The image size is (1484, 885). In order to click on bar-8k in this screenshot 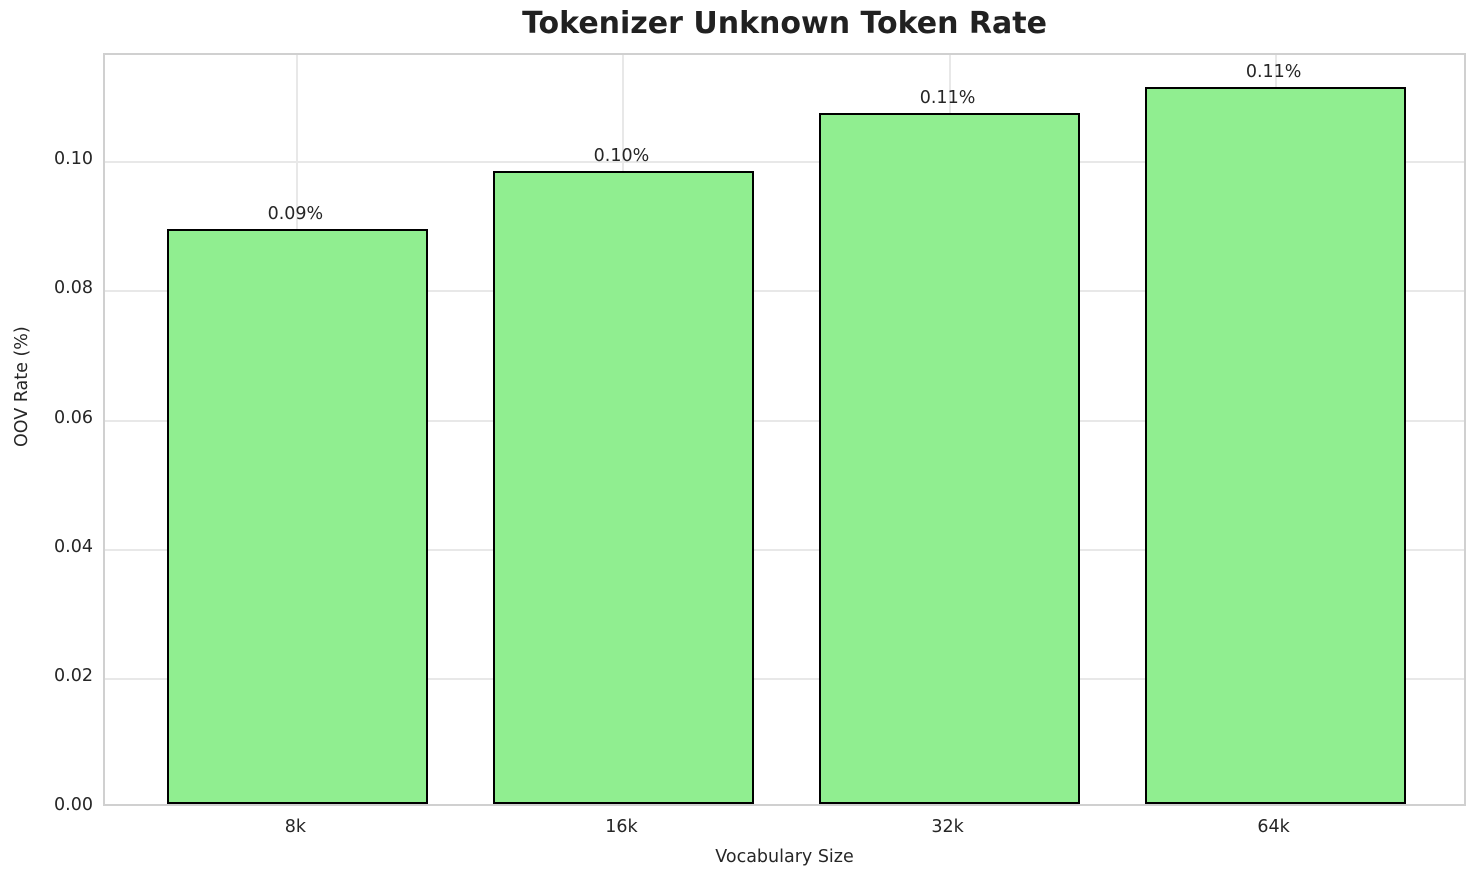, I will do `click(297, 516)`.